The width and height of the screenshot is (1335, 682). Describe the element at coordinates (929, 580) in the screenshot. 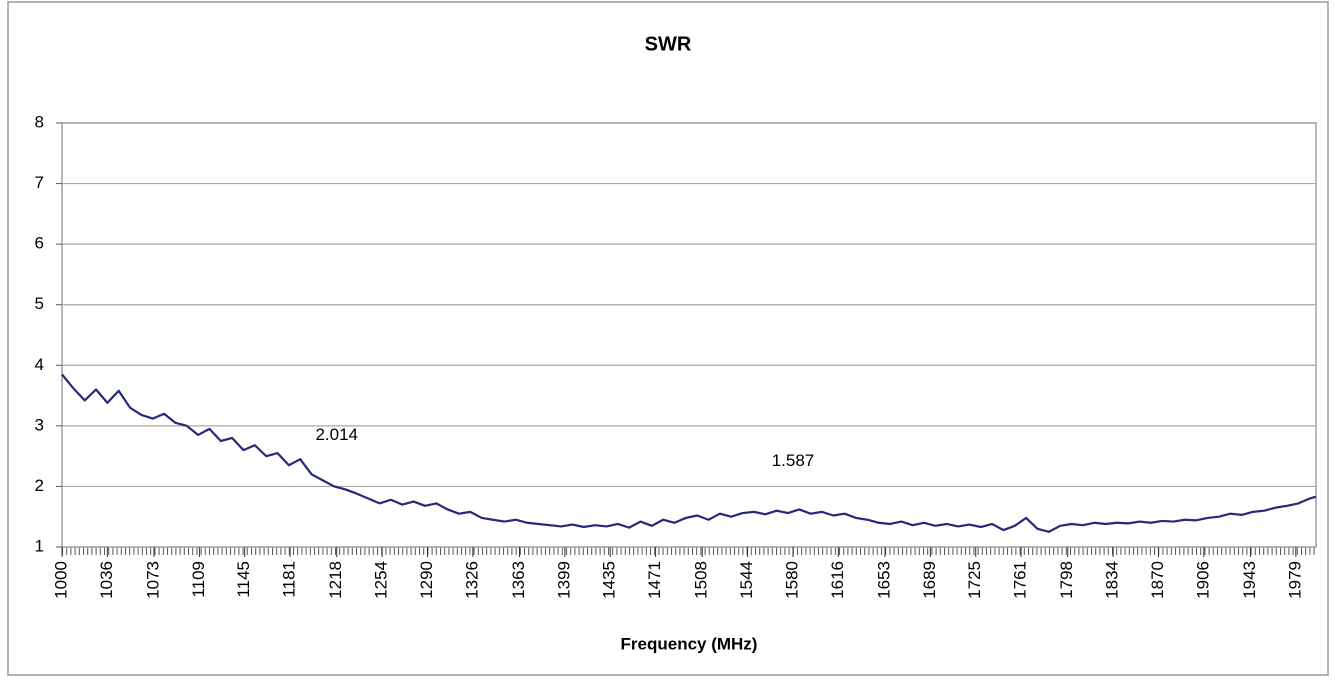

I see `x-tick-label: 1689` at that location.